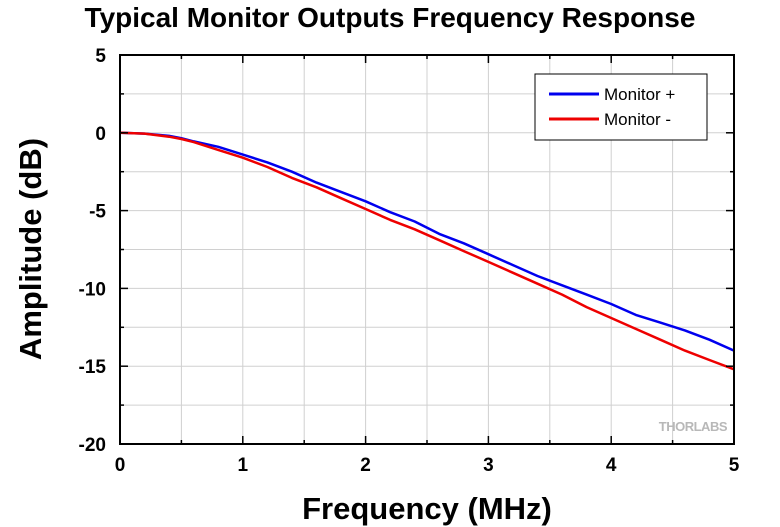 The width and height of the screenshot is (780, 527). Describe the element at coordinates (243, 465) in the screenshot. I see `x-tick-label: 1` at that location.